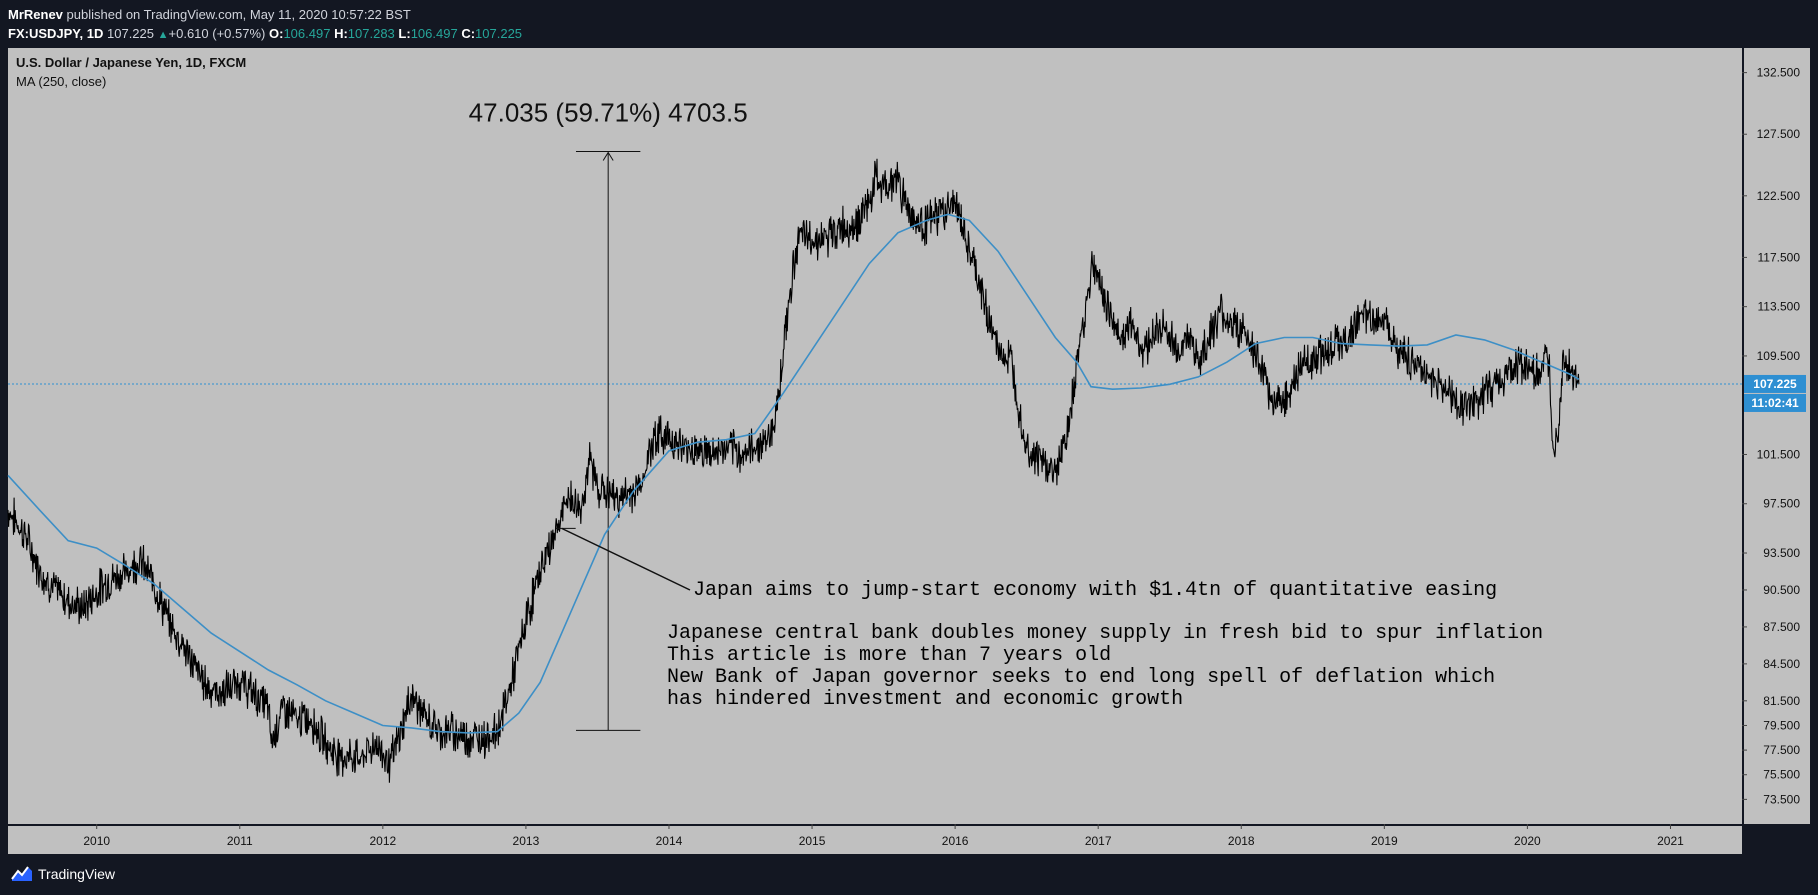 Image resolution: width=1818 pixels, height=895 pixels. What do you see at coordinates (1779, 257) in the screenshot?
I see `y-tick-label-3: 117.500` at bounding box center [1779, 257].